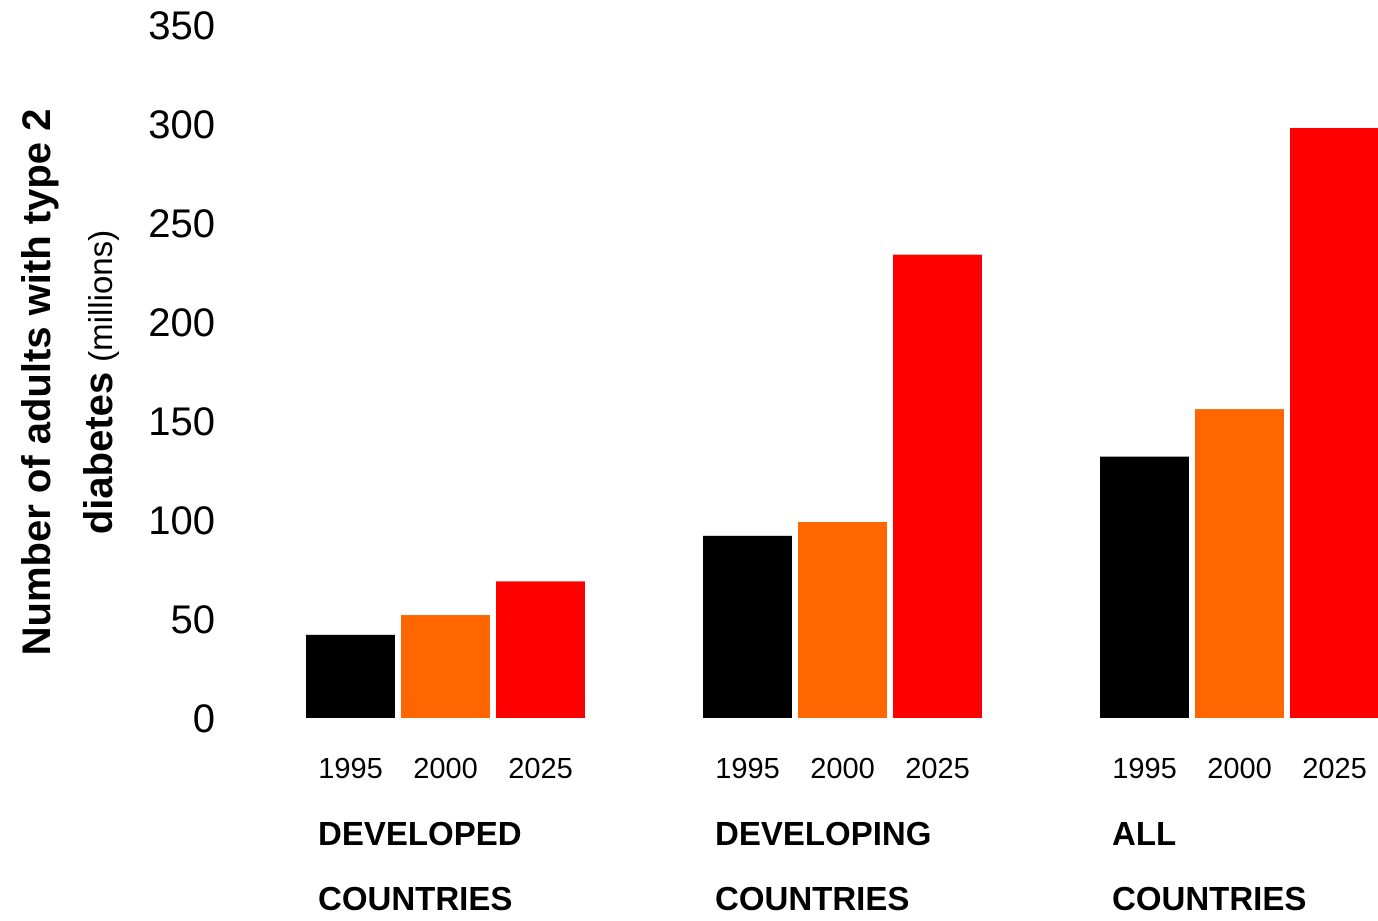 The width and height of the screenshot is (1378, 921). I want to click on y-tick-label: 300, so click(181, 125).